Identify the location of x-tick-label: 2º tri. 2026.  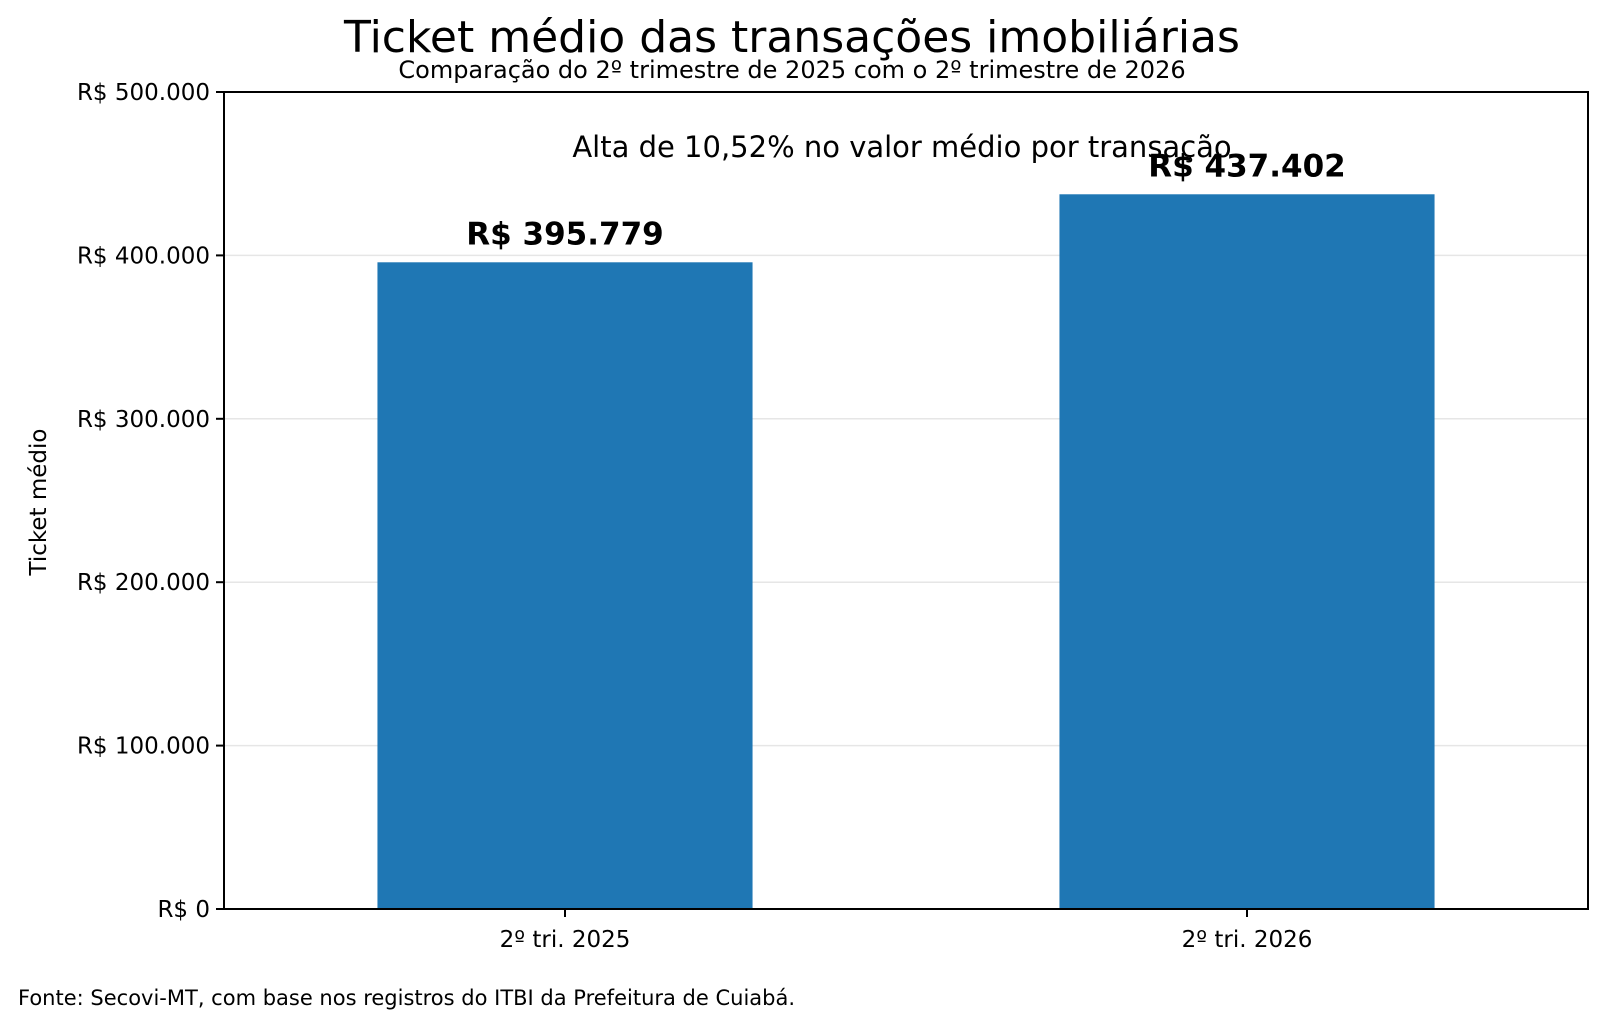
(1247, 940).